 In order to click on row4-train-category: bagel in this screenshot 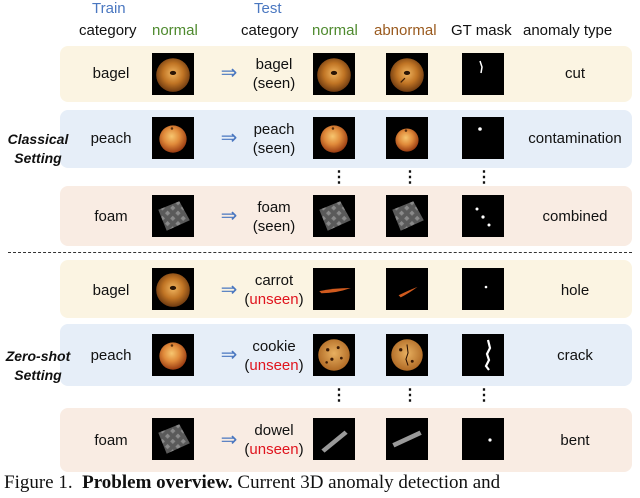, I will do `click(111, 290)`.